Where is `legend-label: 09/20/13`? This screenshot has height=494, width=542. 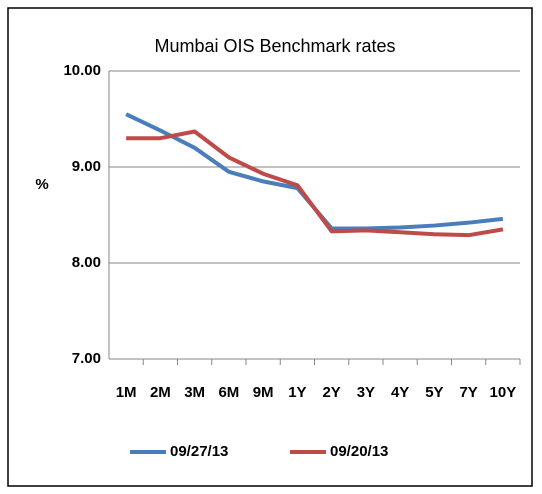
legend-label: 09/20/13 is located at coordinates (359, 451).